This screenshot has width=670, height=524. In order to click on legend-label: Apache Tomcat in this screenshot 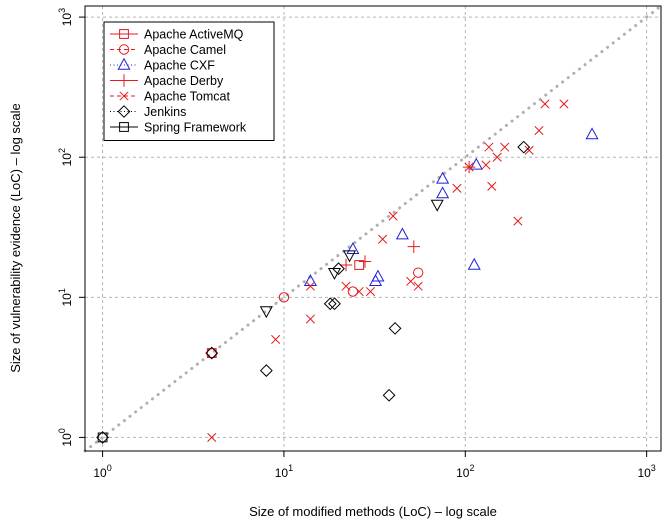, I will do `click(187, 97)`.